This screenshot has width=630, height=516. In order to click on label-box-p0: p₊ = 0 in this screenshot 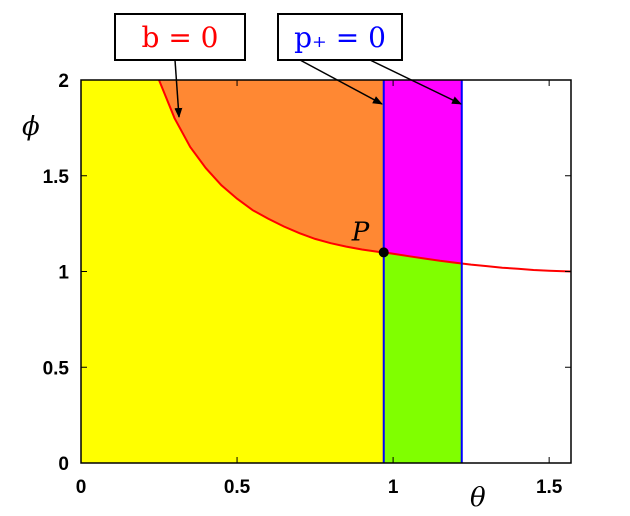, I will do `click(340, 37)`.